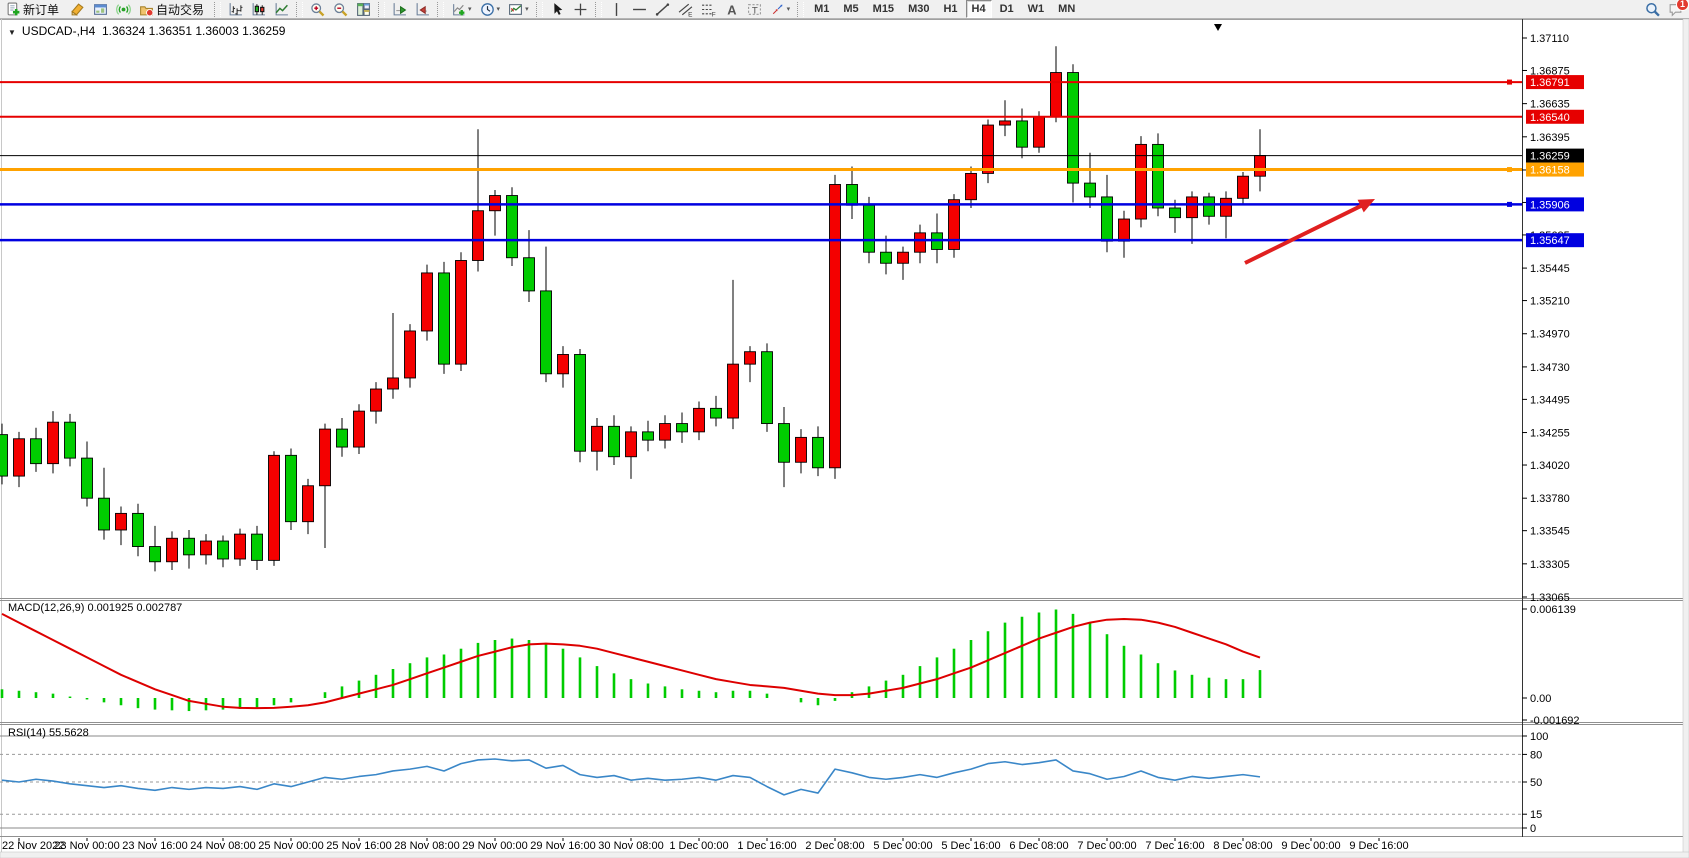 This screenshot has width=1689, height=858. What do you see at coordinates (639, 9) in the screenshot?
I see `hline-button` at bounding box center [639, 9].